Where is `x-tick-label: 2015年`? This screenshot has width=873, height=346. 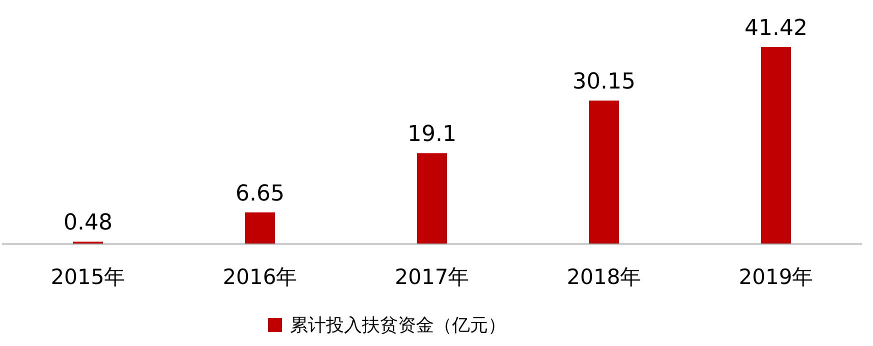
x-tick-label: 2015年 is located at coordinates (88, 277).